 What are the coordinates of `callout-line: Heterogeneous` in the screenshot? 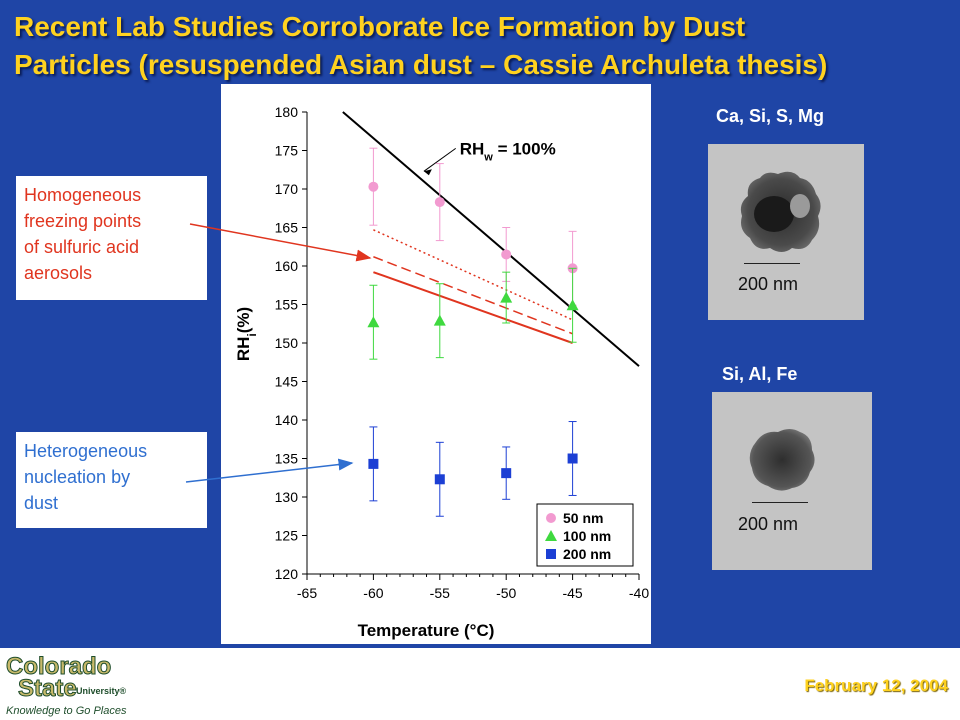 It's located at (86, 451).